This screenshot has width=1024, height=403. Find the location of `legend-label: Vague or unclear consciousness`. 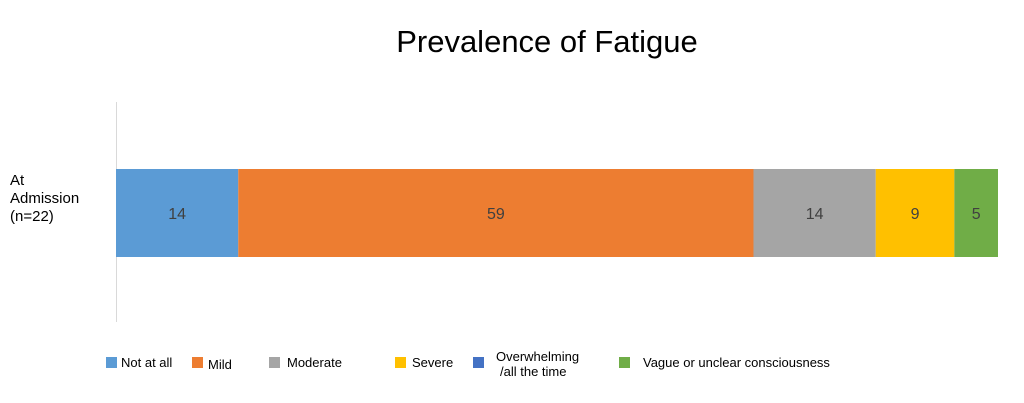

legend-label: Vague or unclear consciousness is located at coordinates (736, 362).